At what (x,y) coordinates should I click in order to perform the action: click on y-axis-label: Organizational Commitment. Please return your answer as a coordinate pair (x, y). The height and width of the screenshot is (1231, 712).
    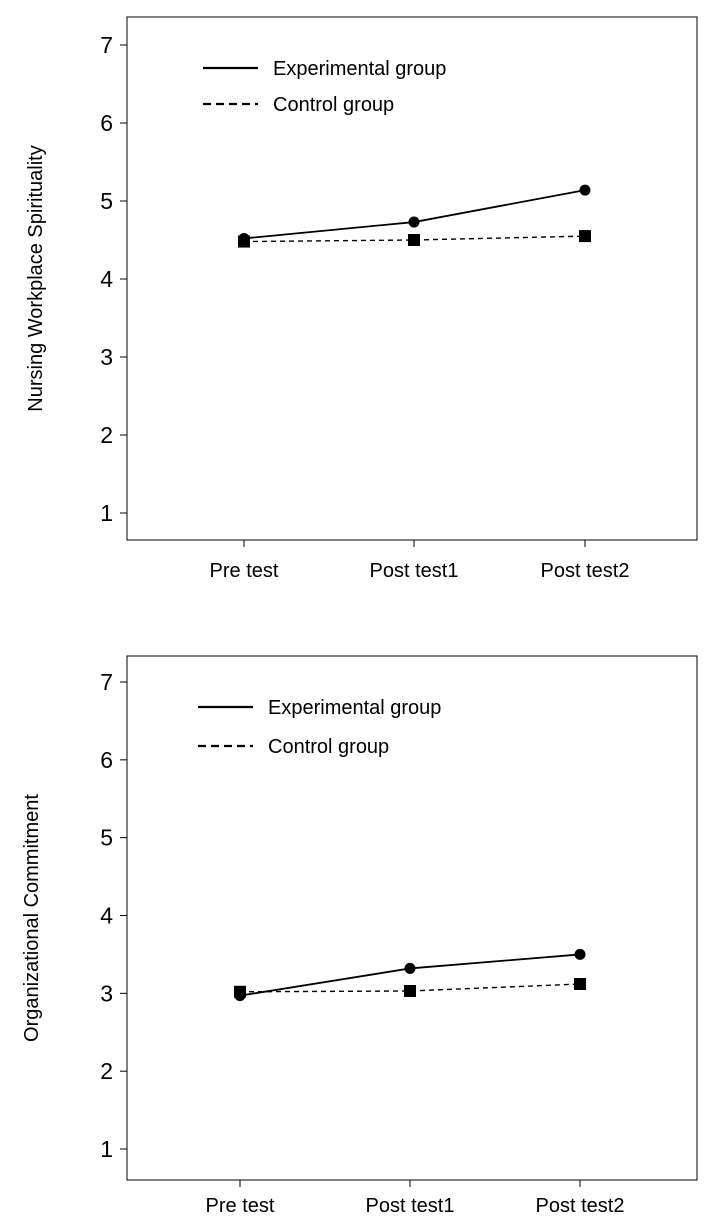
    Looking at the image, I should click on (32, 918).